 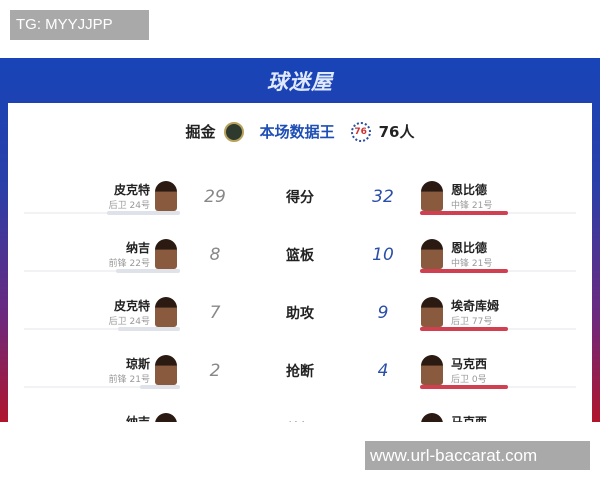 What do you see at coordinates (383, 255) in the screenshot?
I see `right-value: 10` at bounding box center [383, 255].